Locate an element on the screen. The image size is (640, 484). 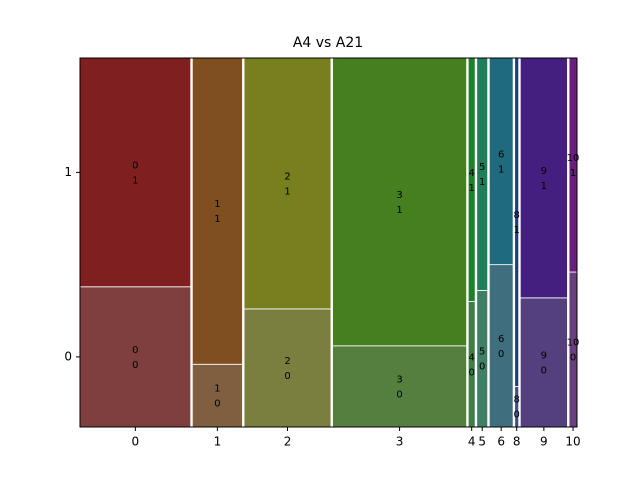
x-tick-label: 3 is located at coordinates (400, 442).